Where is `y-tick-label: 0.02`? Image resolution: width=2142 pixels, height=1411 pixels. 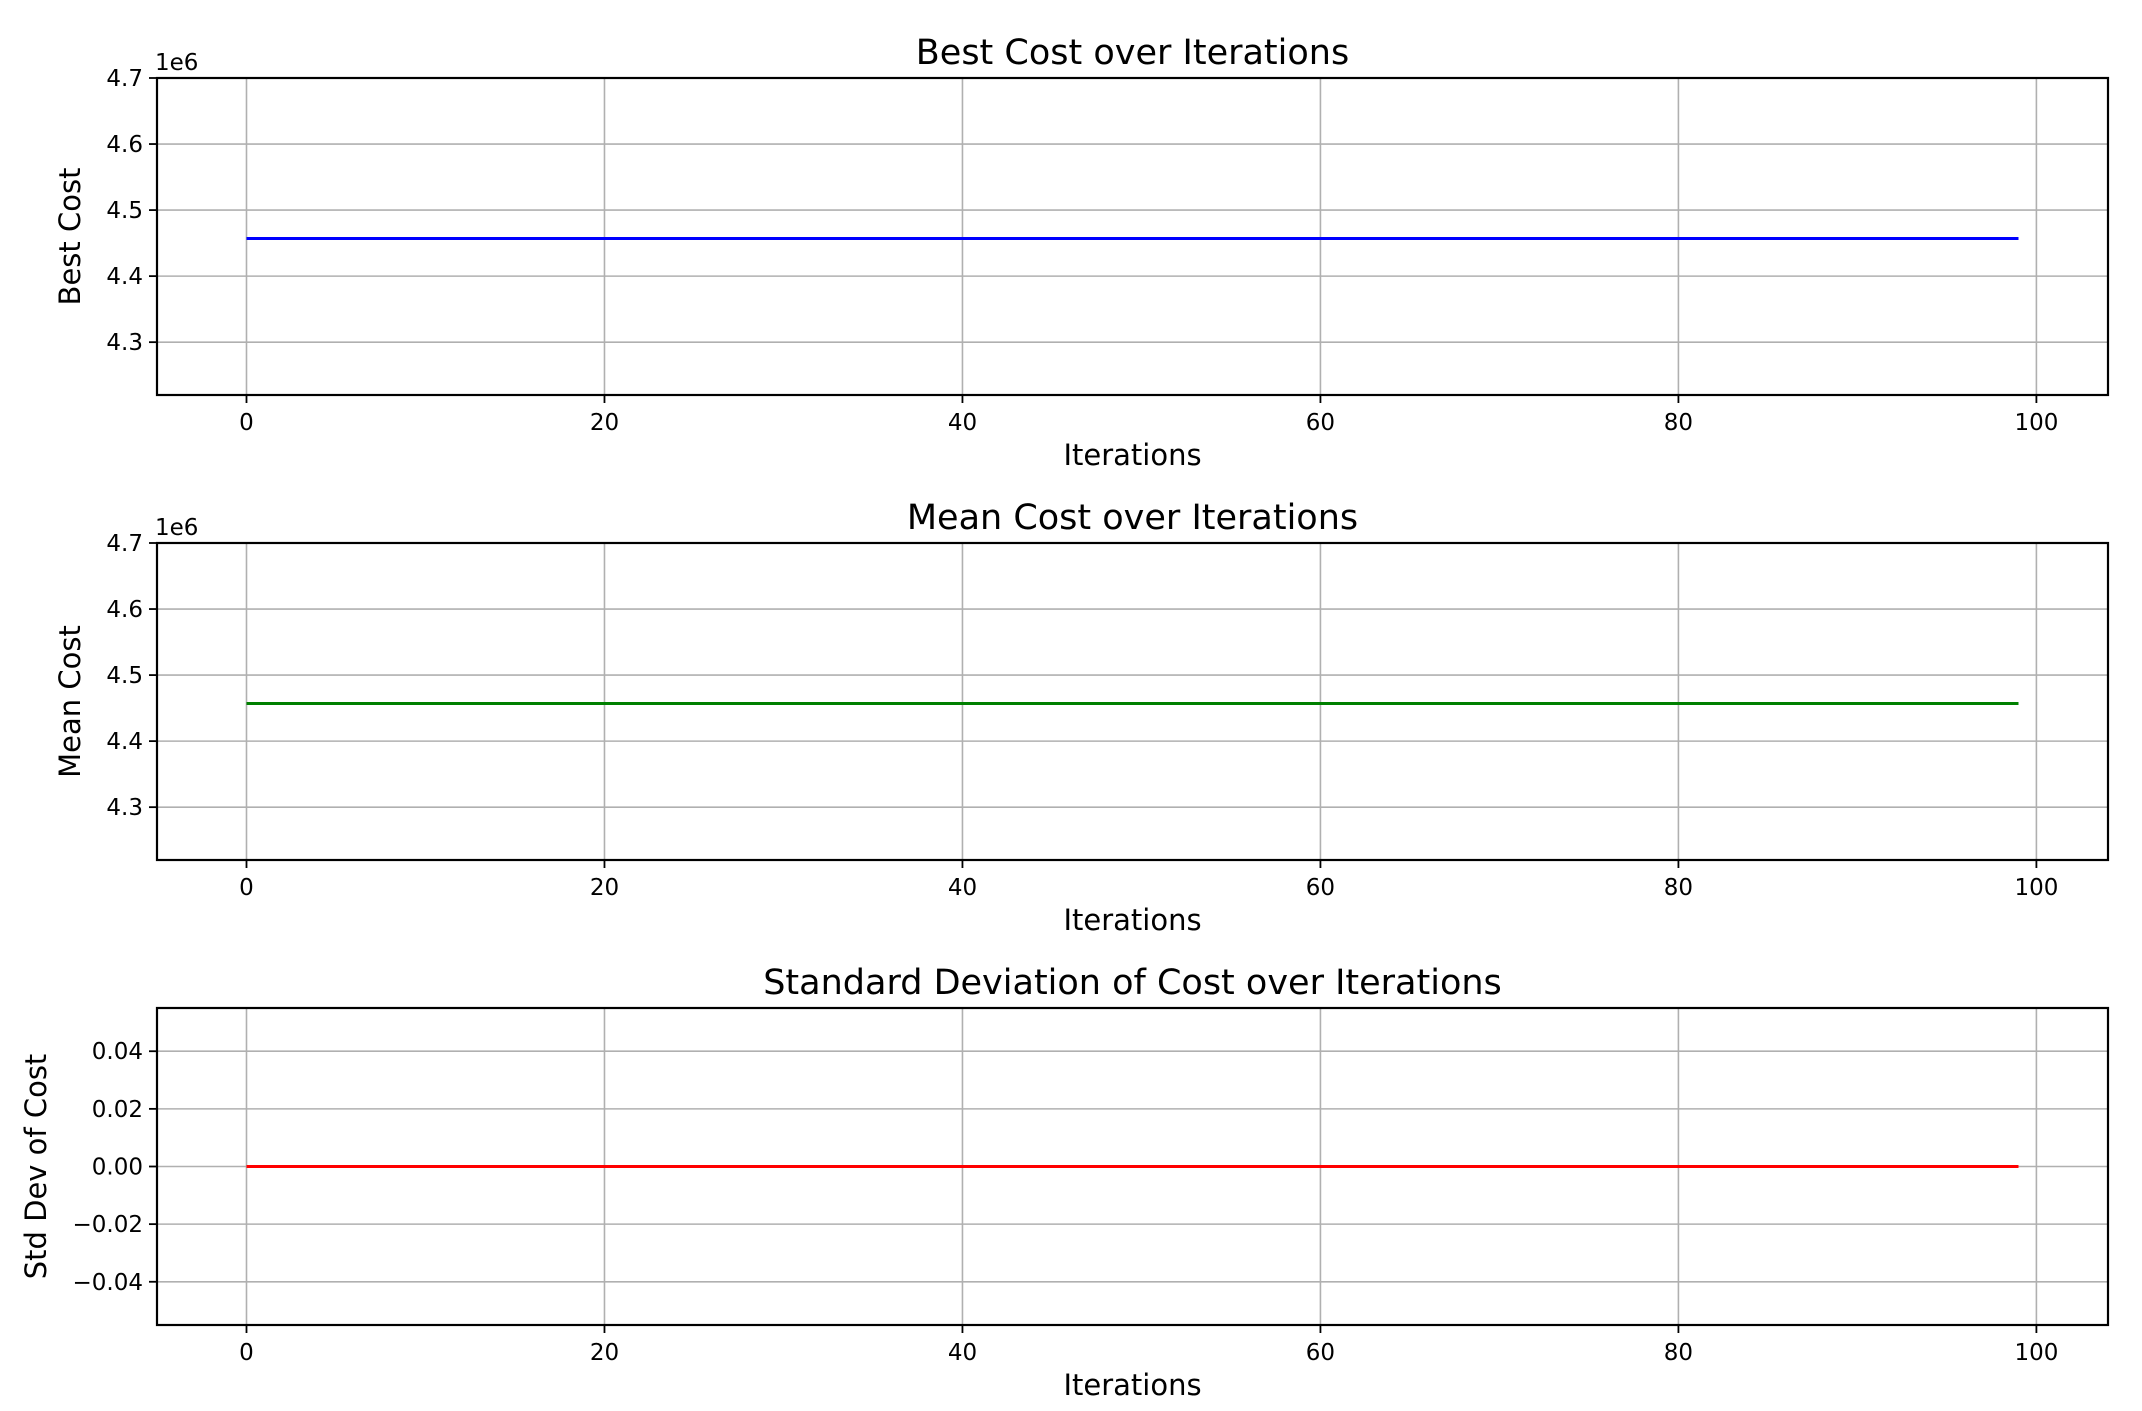 y-tick-label: 0.02 is located at coordinates (117, 1110).